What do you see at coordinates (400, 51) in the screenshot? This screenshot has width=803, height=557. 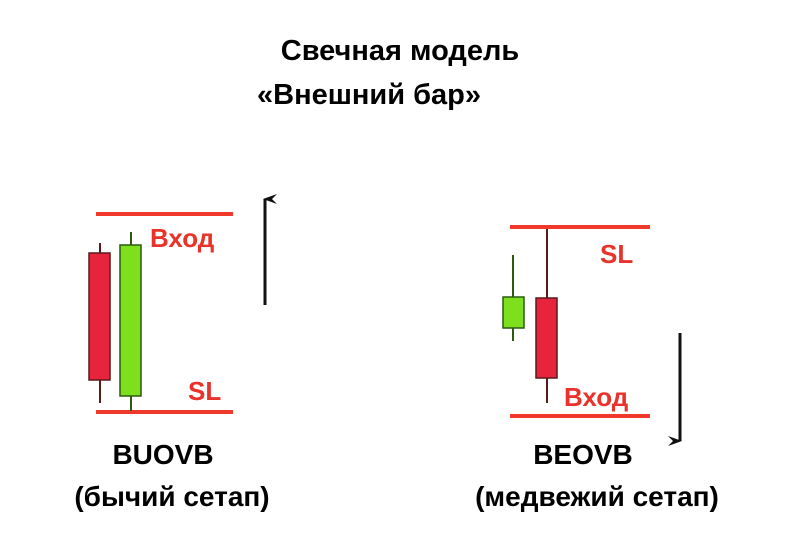 I see `title-line-1: Свечная модель` at bounding box center [400, 51].